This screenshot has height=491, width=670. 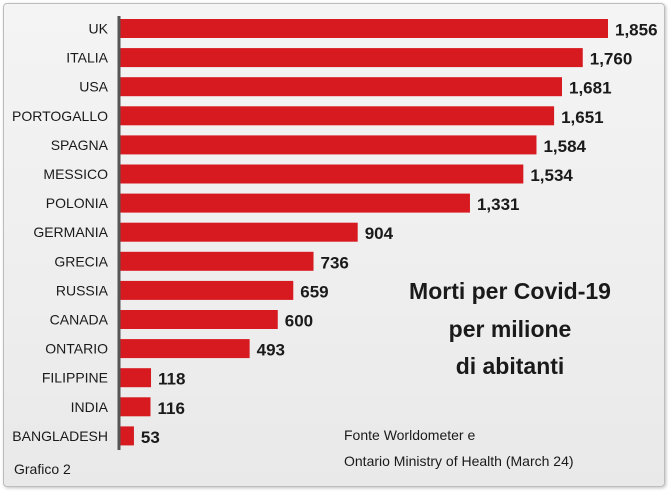 I want to click on category-label-portogallo: PORTOGALLO, so click(x=60, y=116).